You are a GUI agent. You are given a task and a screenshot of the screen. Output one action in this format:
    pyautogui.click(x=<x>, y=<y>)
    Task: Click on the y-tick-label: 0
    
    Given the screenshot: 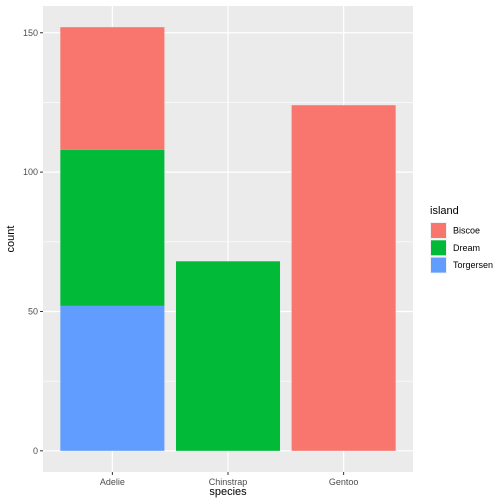 What is the action you would take?
    pyautogui.click(x=35, y=451)
    